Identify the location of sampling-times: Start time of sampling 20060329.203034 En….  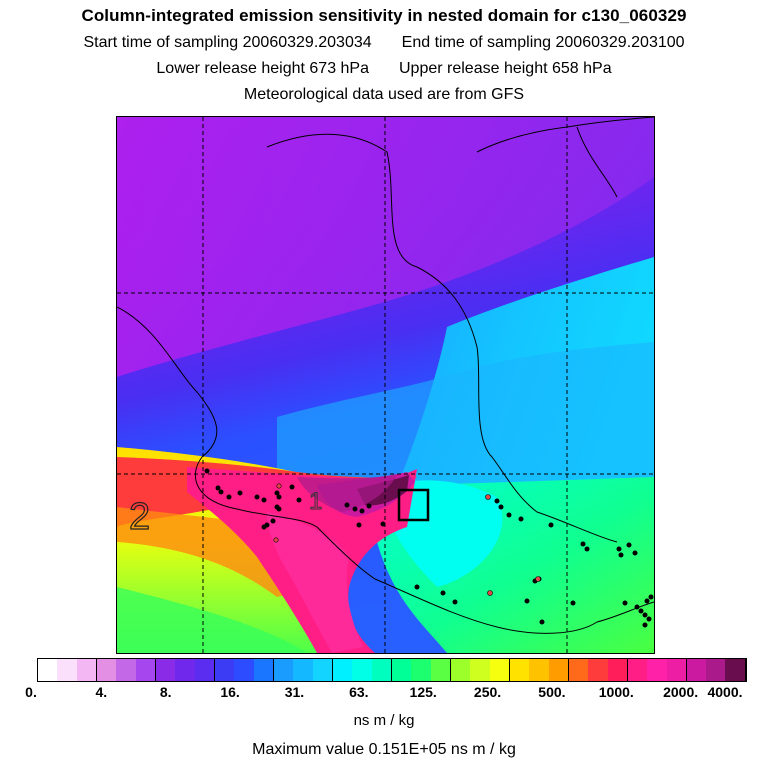
(384, 43).